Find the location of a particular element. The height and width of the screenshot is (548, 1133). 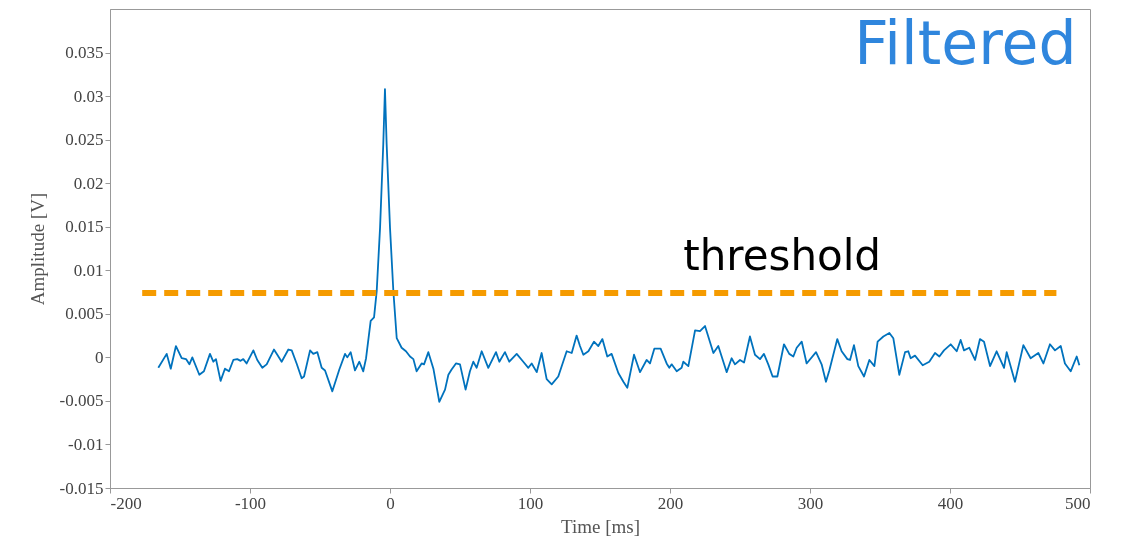

y-tick-label: 0.02 is located at coordinates (88, 183).